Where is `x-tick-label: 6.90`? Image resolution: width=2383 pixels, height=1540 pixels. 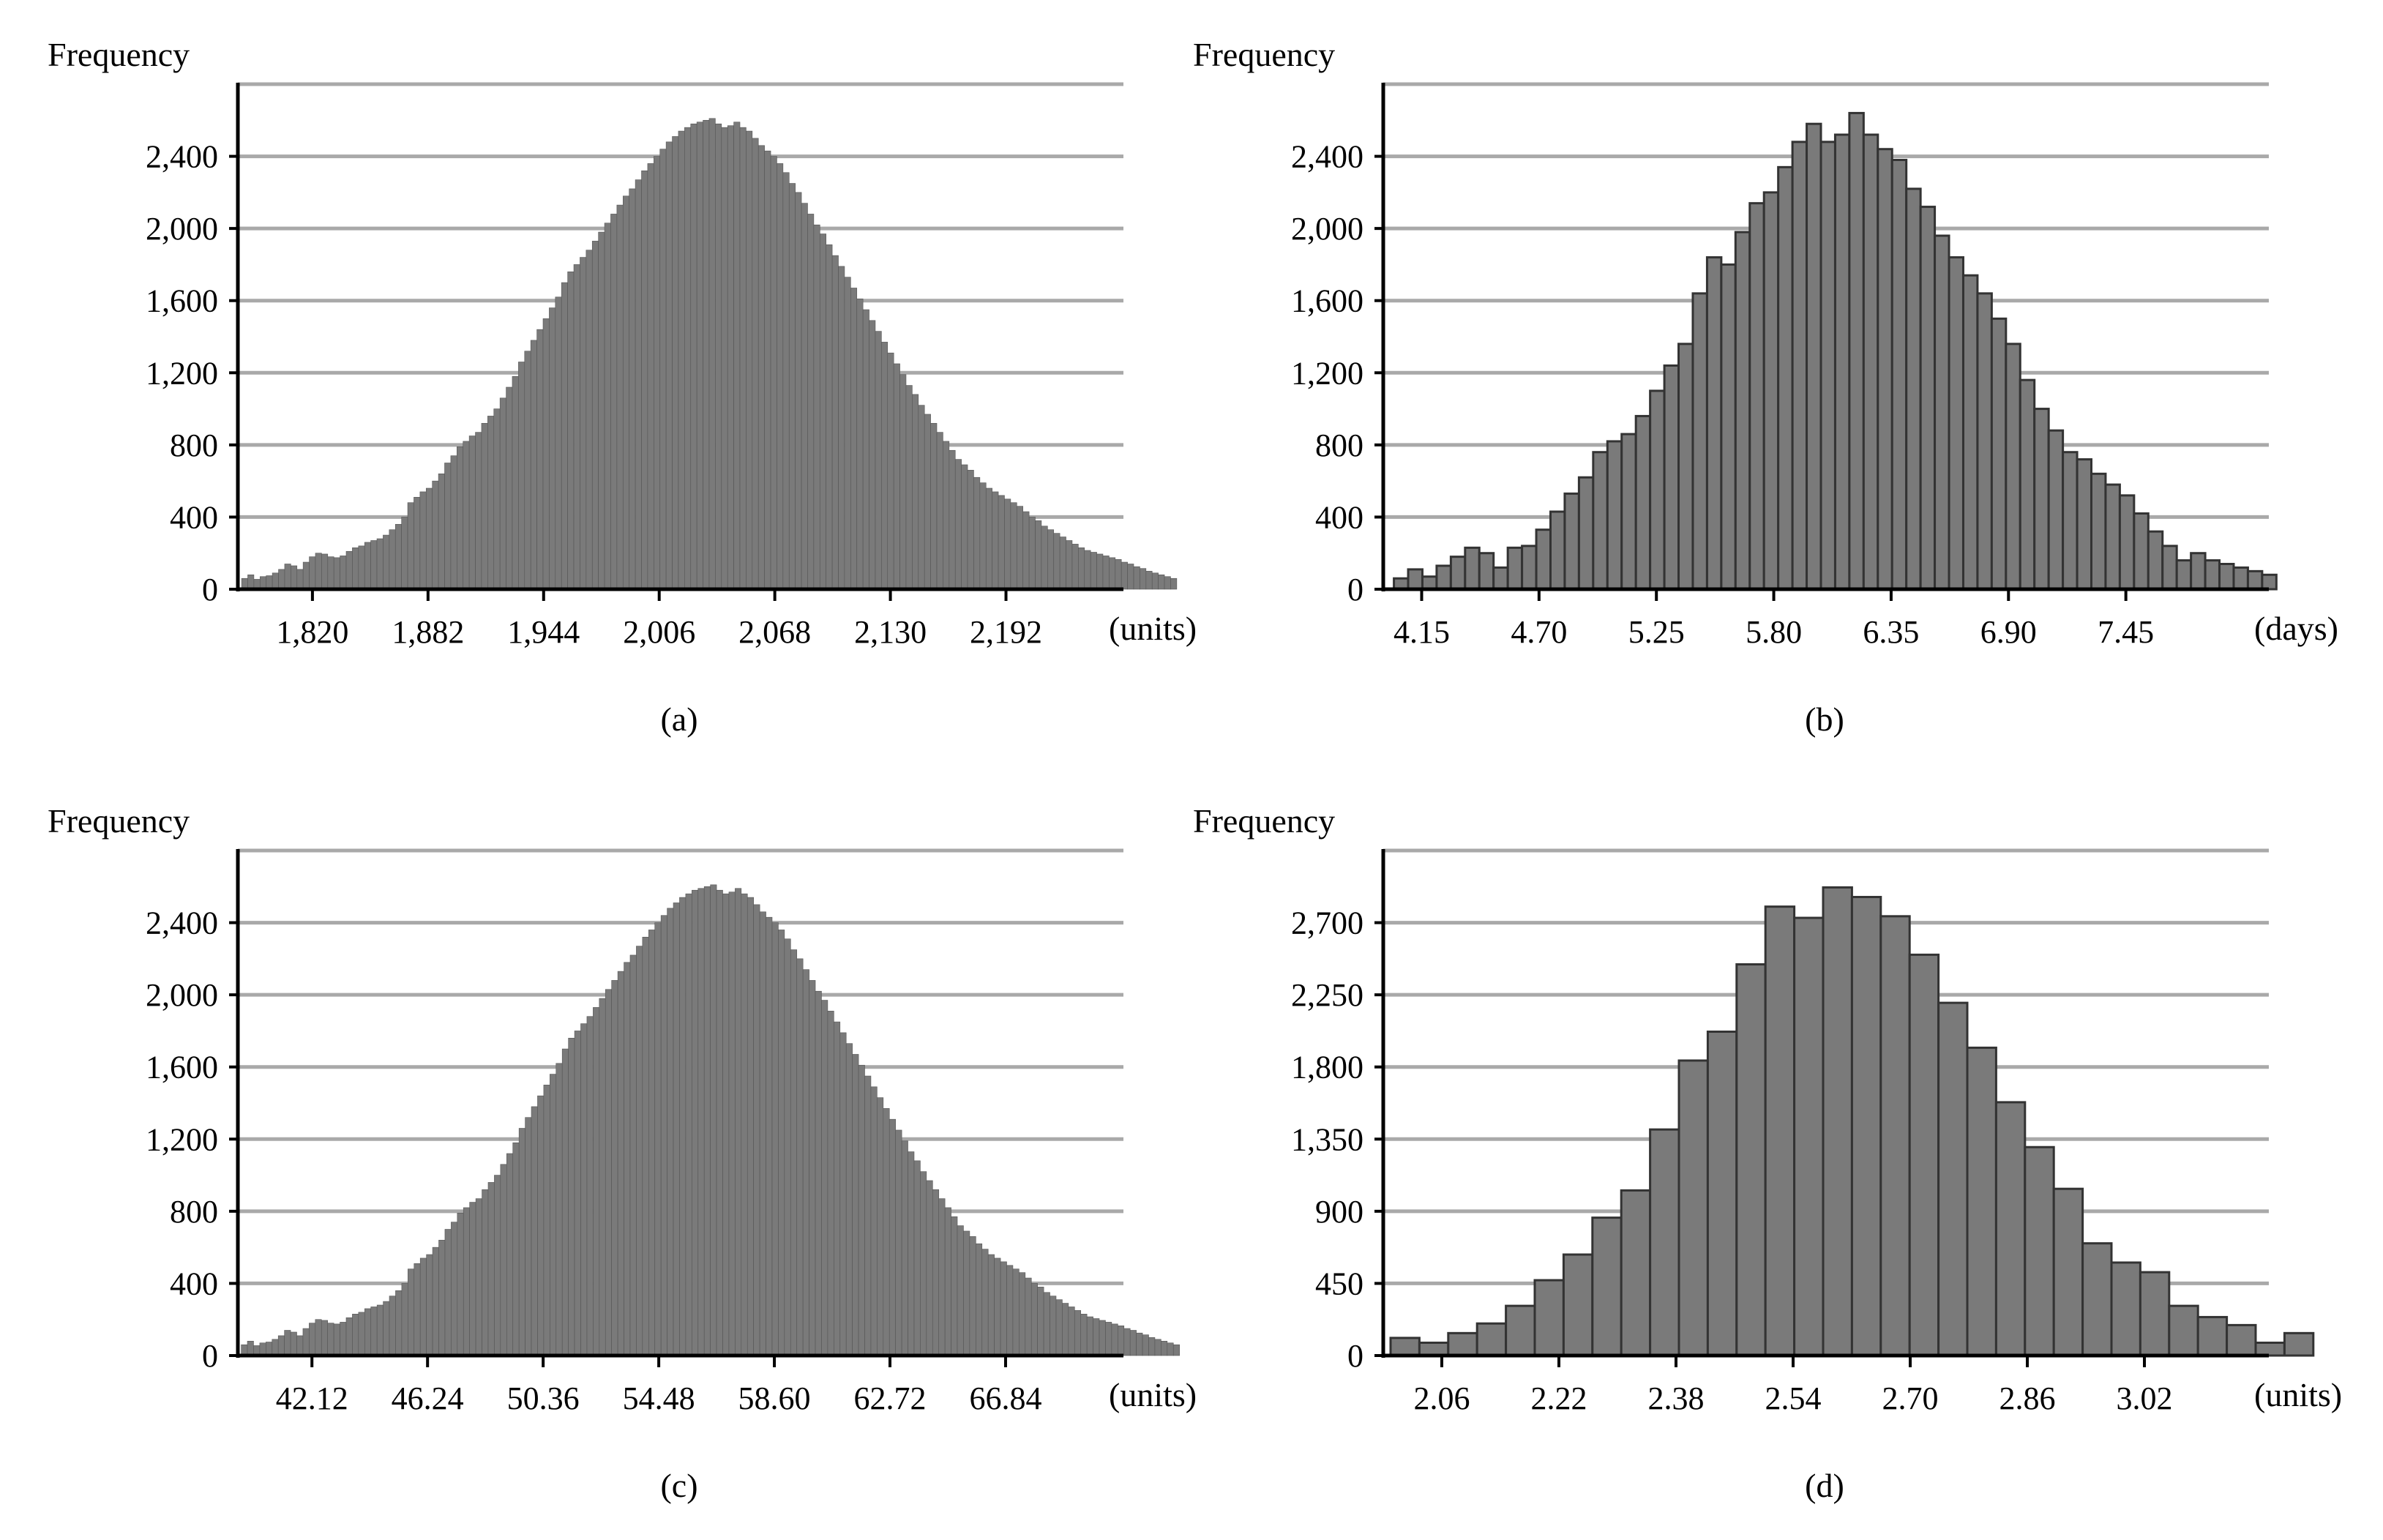 x-tick-label: 6.90 is located at coordinates (2008, 632).